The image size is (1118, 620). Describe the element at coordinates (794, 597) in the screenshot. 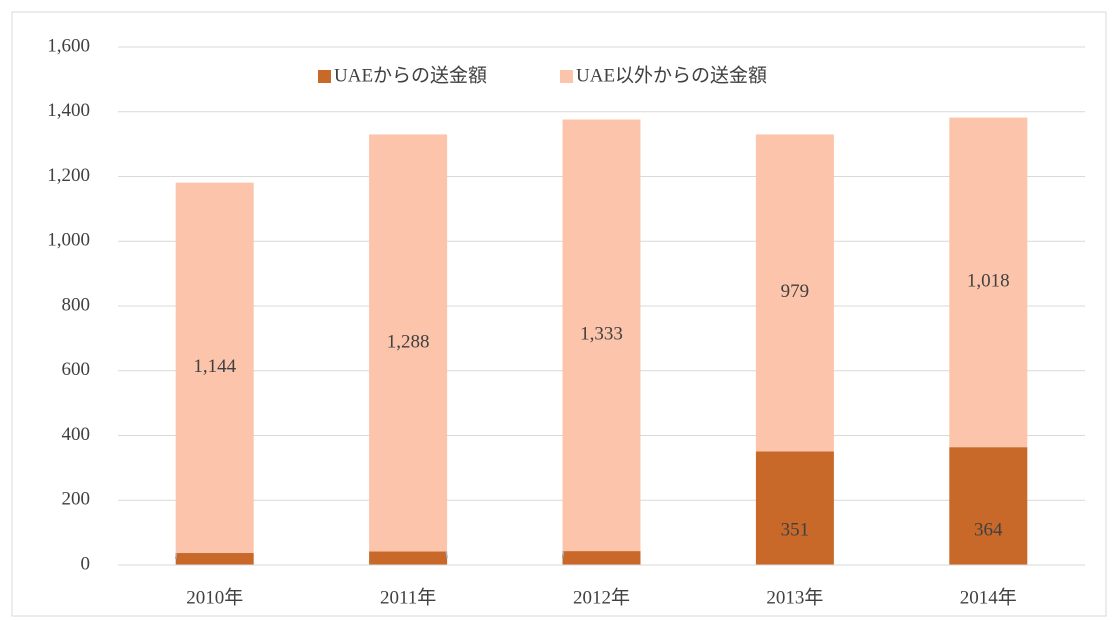

I see `x-tick-label: 2013年` at that location.